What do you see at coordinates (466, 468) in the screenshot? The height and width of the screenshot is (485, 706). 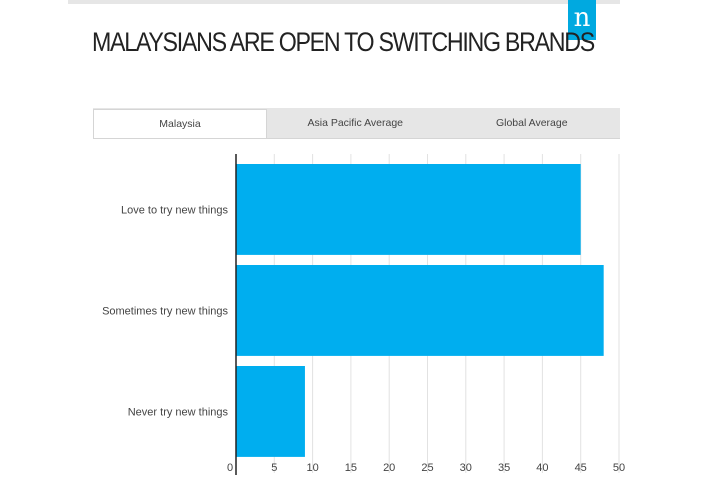 I see `x-tick-label: 30` at bounding box center [466, 468].